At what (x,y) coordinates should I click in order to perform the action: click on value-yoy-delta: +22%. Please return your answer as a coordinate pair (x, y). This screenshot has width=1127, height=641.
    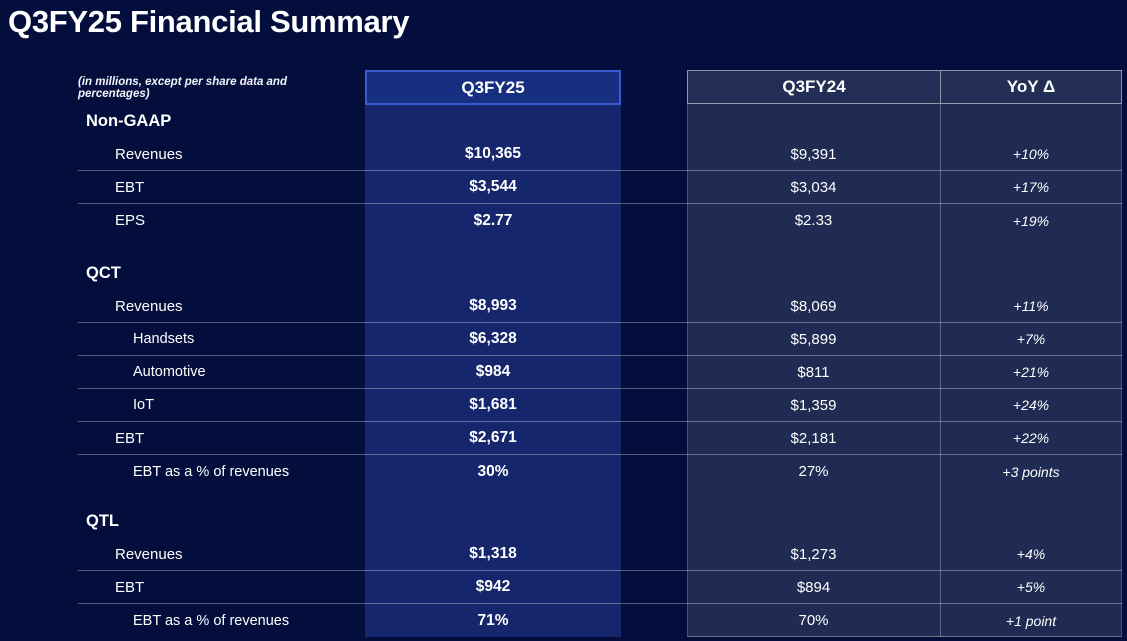
    Looking at the image, I should click on (1031, 438).